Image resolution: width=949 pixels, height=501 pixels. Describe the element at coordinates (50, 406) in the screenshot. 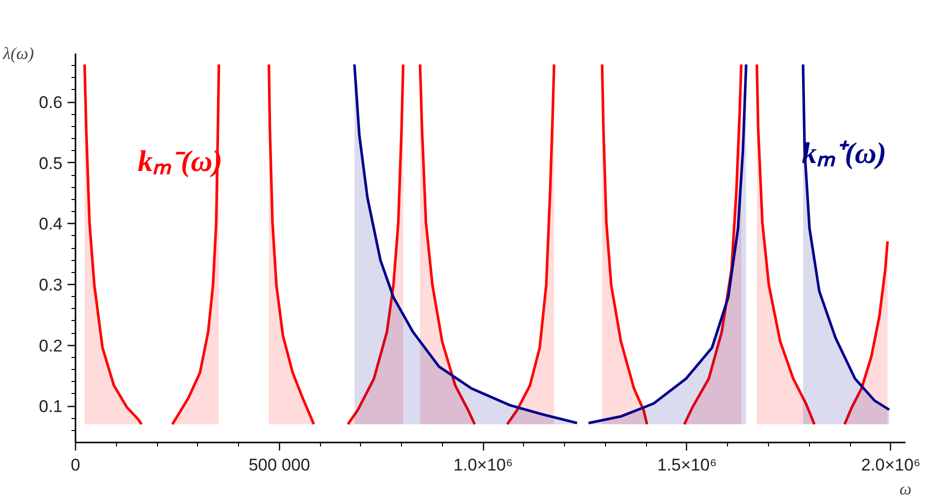

I see `y-tick-label: 0.1` at that location.